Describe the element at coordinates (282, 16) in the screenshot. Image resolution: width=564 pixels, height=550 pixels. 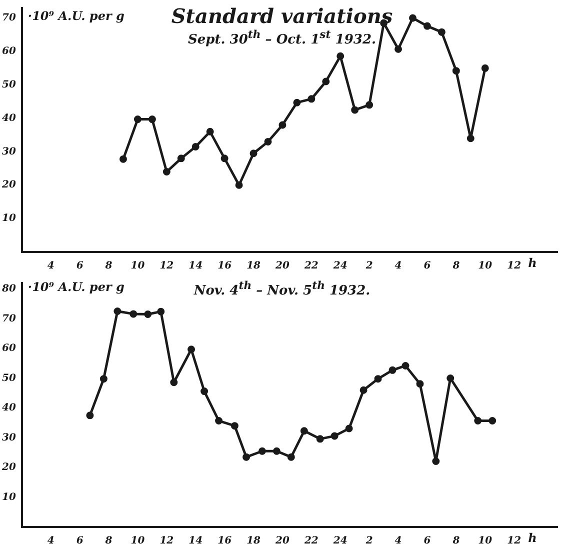
I see `chart-title: Standard variations` at that location.